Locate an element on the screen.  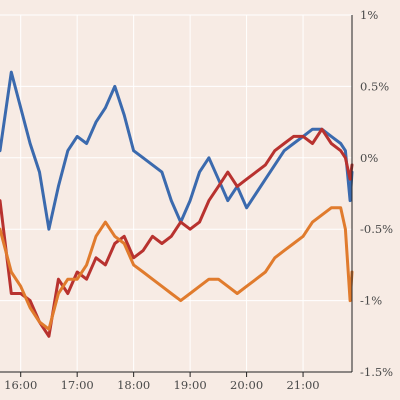
x-tick-label: 19:00 is located at coordinates (190, 385).